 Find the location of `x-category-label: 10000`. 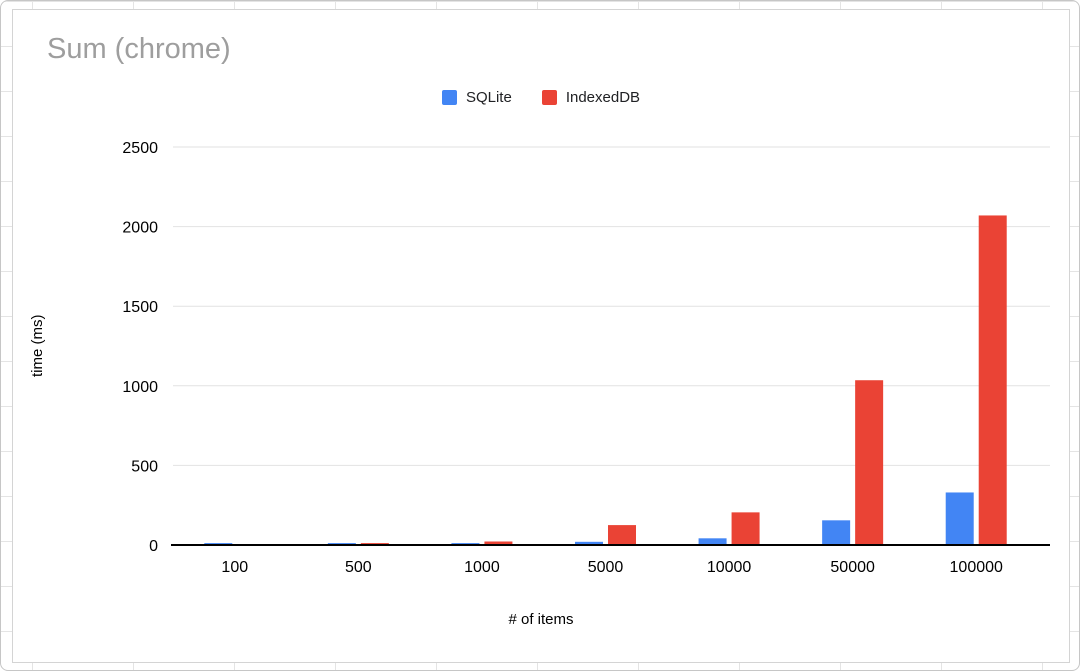

x-category-label: 10000 is located at coordinates (729, 567).